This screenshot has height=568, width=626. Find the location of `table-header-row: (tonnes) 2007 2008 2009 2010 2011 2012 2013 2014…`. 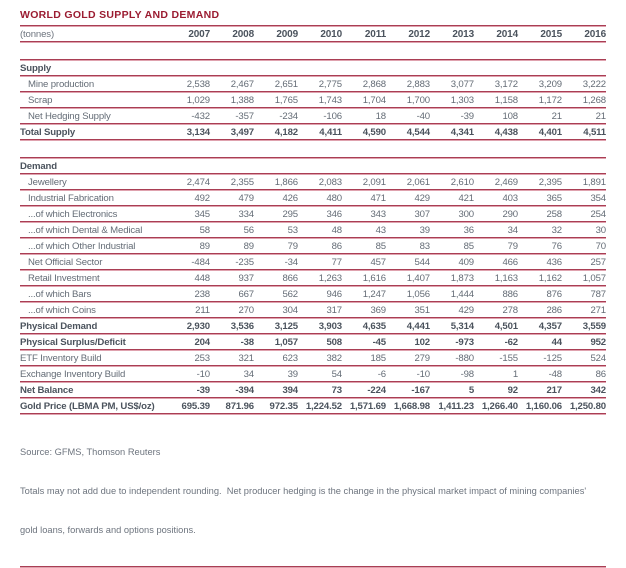

table-header-row: (tonnes) 2007 2008 2009 2010 2011 2012 2013 2014… is located at coordinates (313, 34).